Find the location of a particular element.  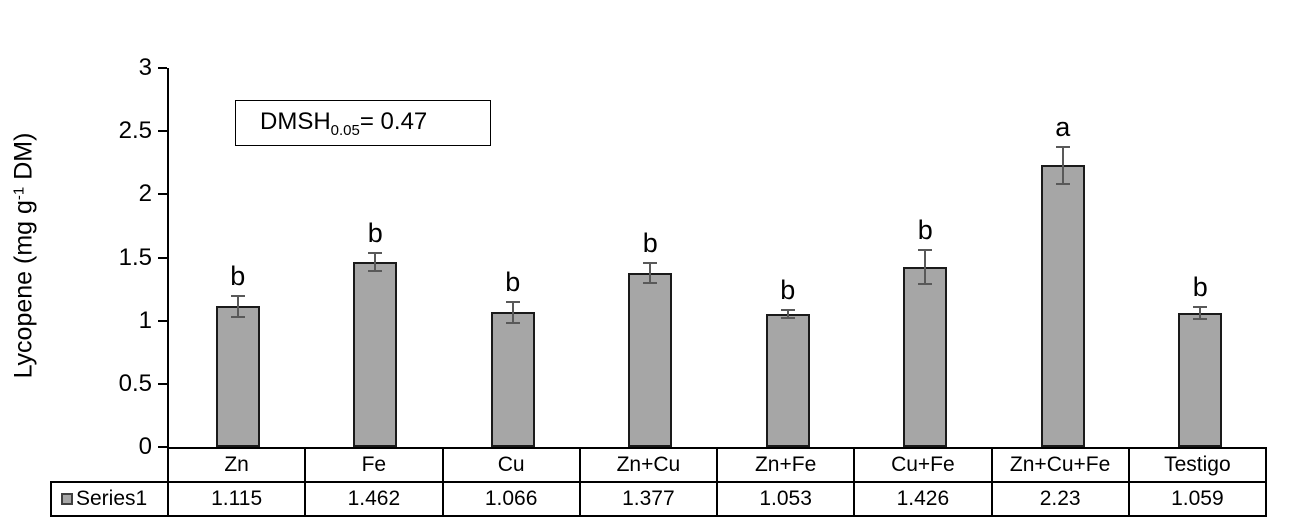

value-cell: 1.066 is located at coordinates (512, 499).